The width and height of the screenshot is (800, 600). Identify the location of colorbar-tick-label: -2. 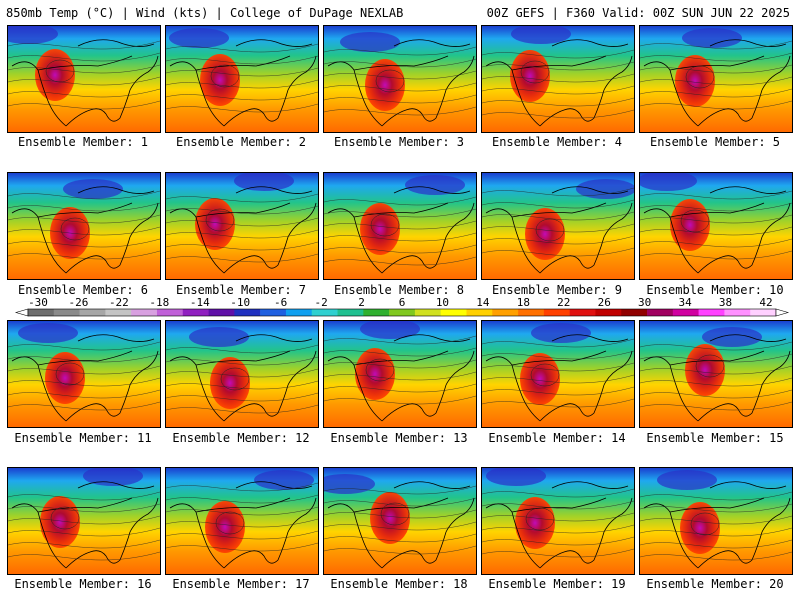
(320, 302).